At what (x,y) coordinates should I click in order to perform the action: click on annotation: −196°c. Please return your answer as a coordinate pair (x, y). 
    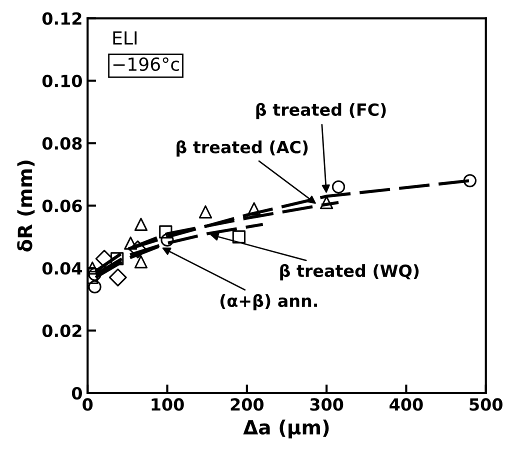
    Looking at the image, I should click on (146, 64).